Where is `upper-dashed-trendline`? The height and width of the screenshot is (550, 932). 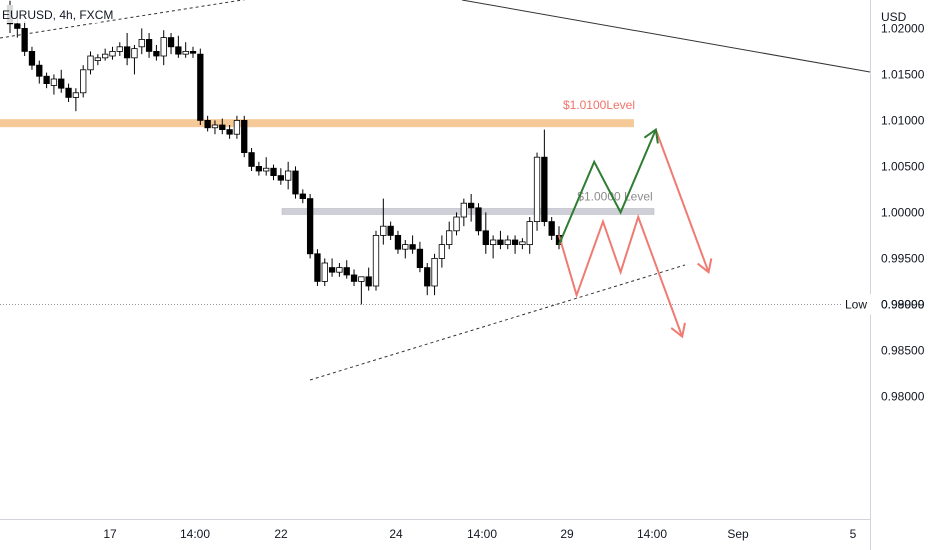
upper-dashed-trendline is located at coordinates (123, 19).